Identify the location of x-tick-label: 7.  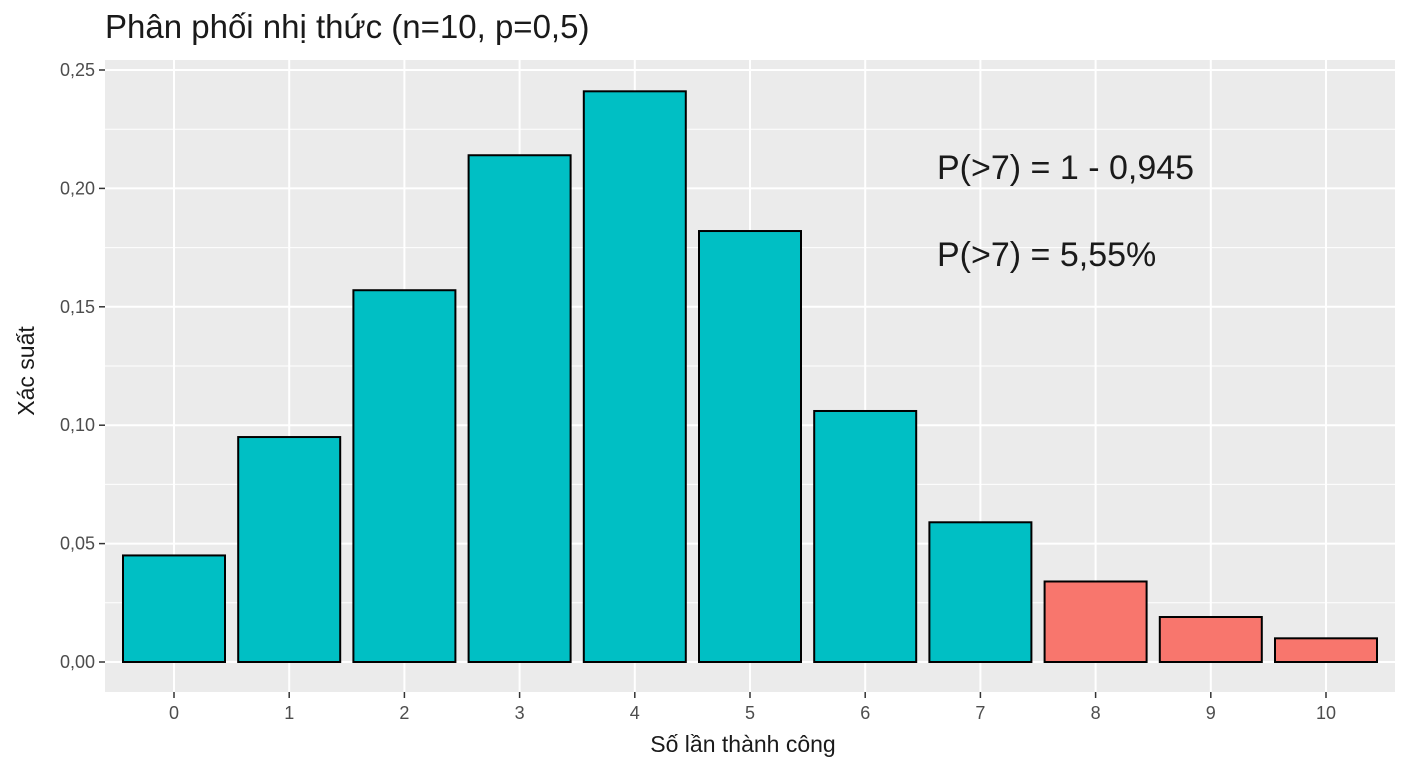
(980, 713).